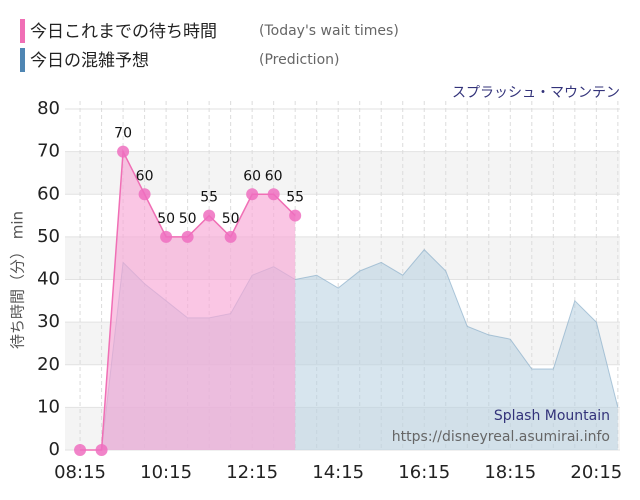  Describe the element at coordinates (48, 193) in the screenshot. I see `y-tick-label: 60` at that location.